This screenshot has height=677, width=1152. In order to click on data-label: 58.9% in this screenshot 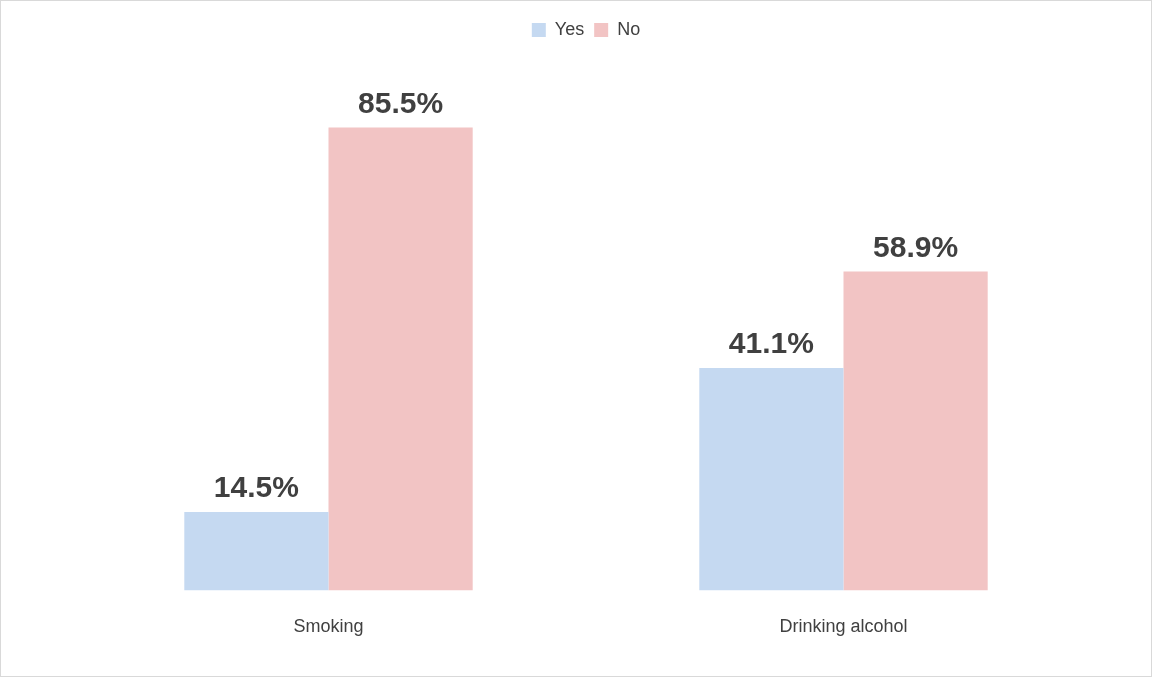, I will do `click(916, 246)`.